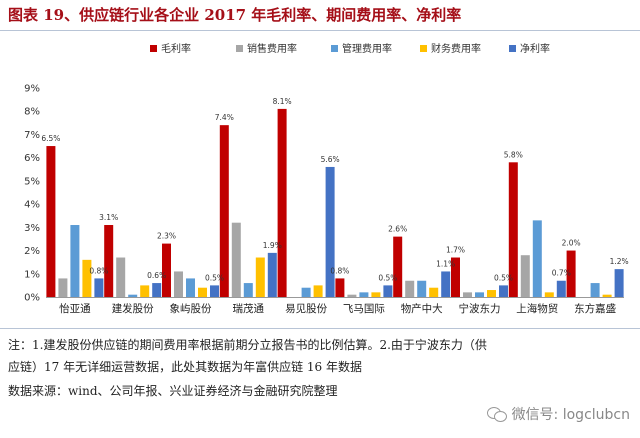 The height and width of the screenshot is (438, 640). I want to click on y-tick-label: 5%, so click(32, 181).